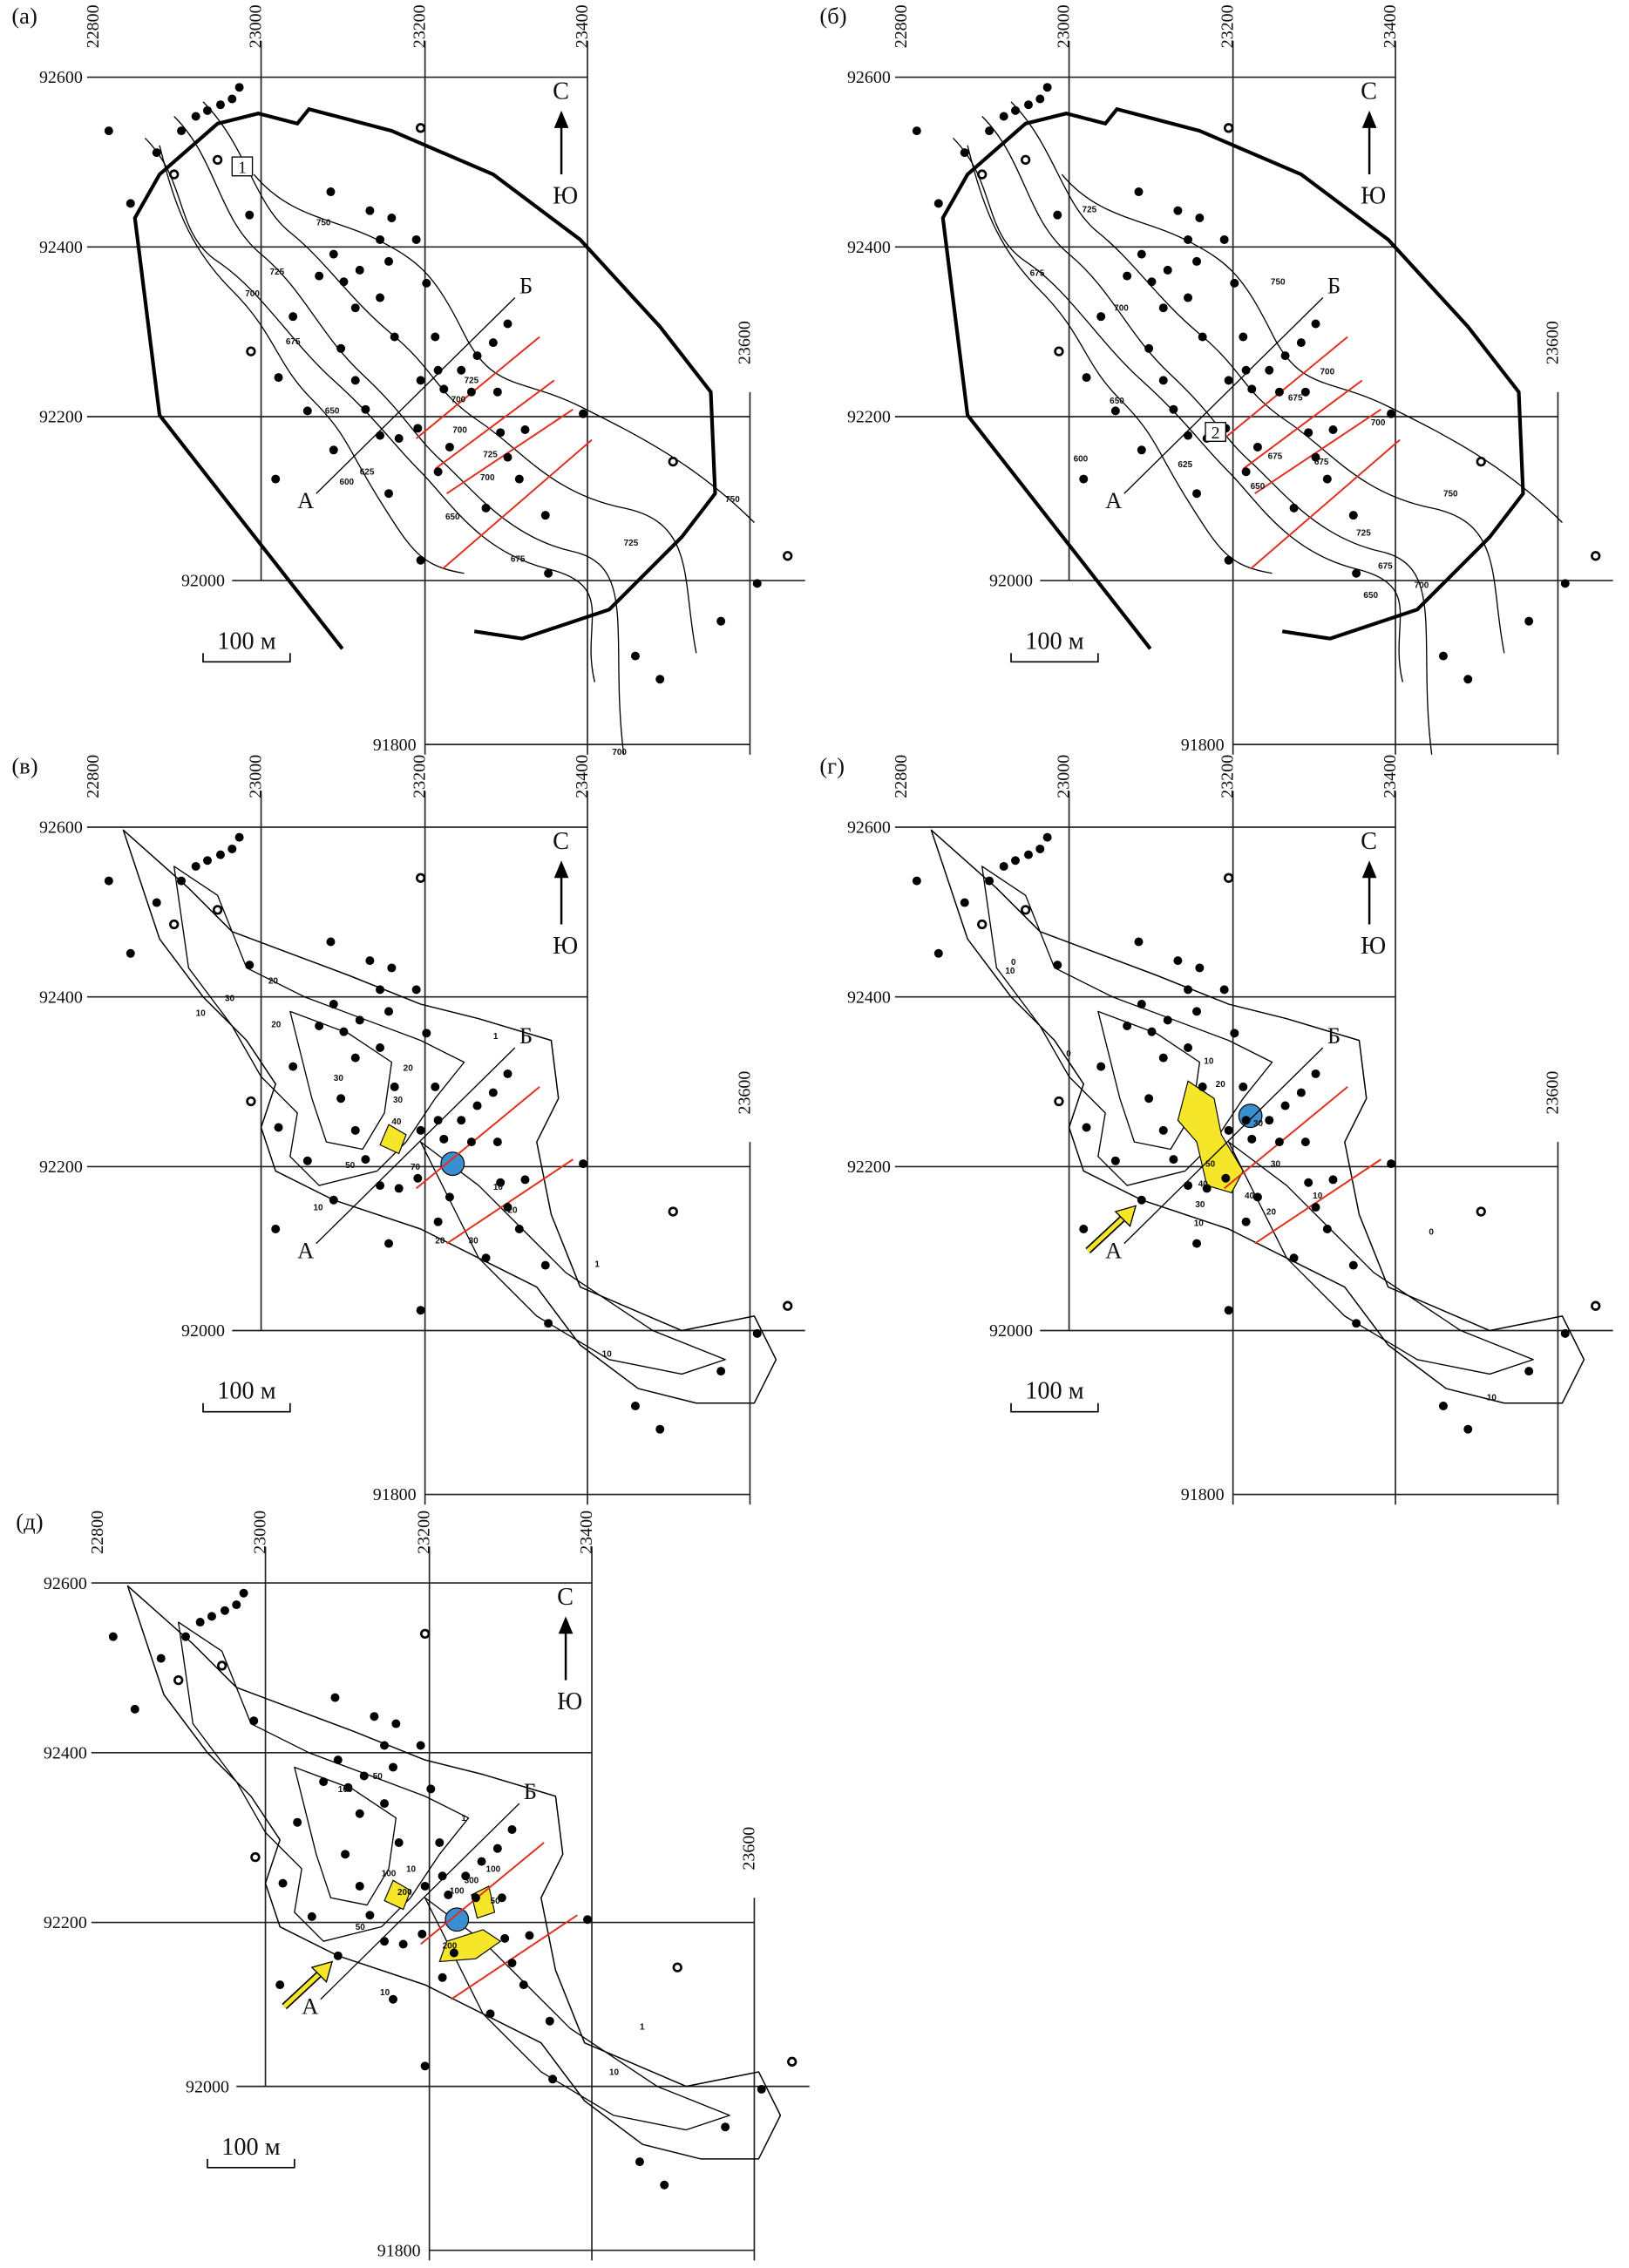 This screenshot has width=1629, height=2268. I want to click on marker-label: 1, so click(242, 167).